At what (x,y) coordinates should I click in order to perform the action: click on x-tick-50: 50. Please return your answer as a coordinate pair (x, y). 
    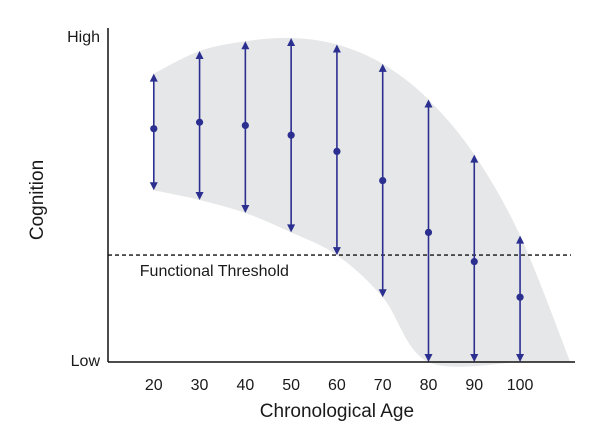
    Looking at the image, I should click on (291, 385).